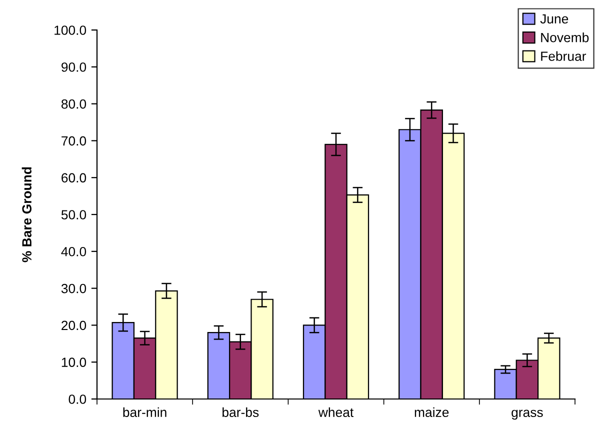  I want to click on x-tick-label: grass, so click(527, 415).